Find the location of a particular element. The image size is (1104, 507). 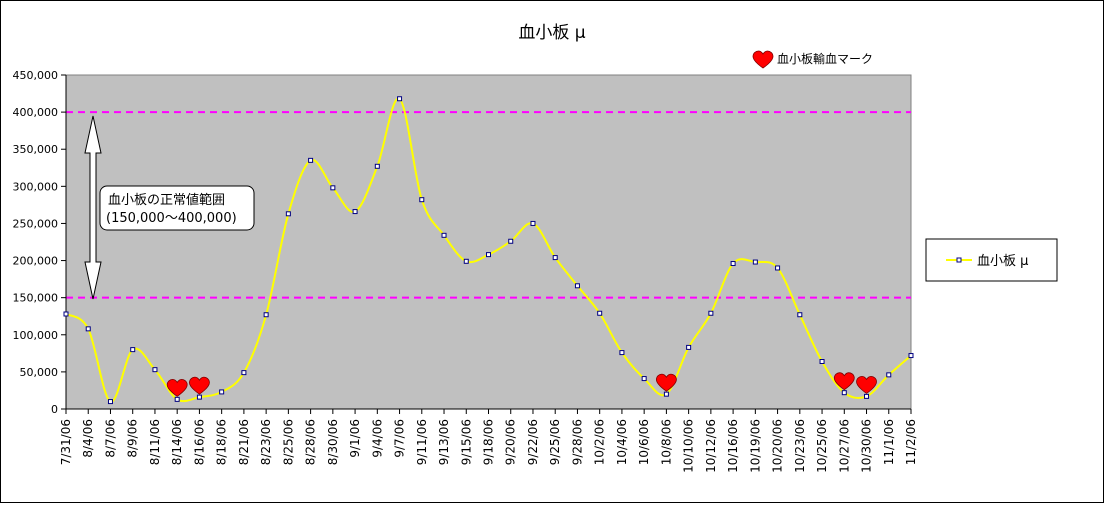

x-tick-label: 8/9/06 is located at coordinates (133, 438).